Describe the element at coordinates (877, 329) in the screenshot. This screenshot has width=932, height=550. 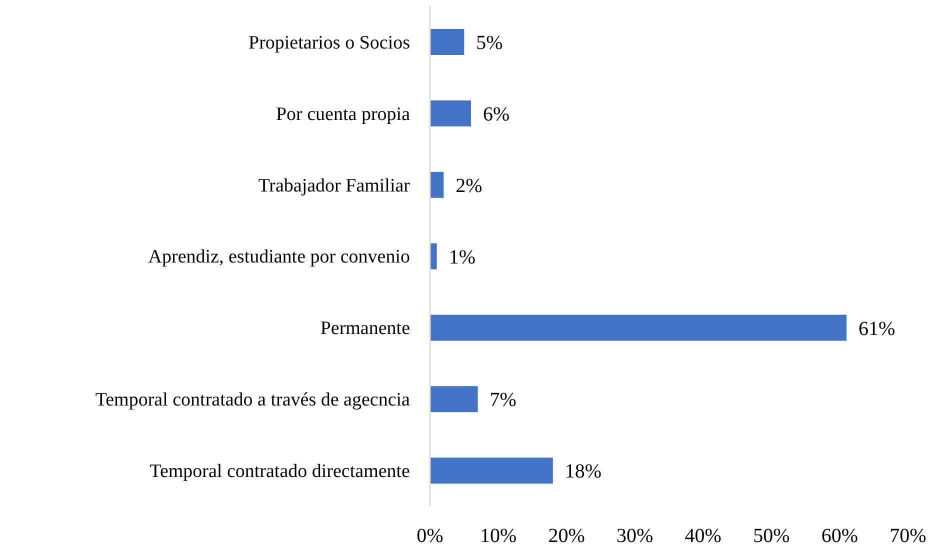
I see `data-label: 61%` at that location.